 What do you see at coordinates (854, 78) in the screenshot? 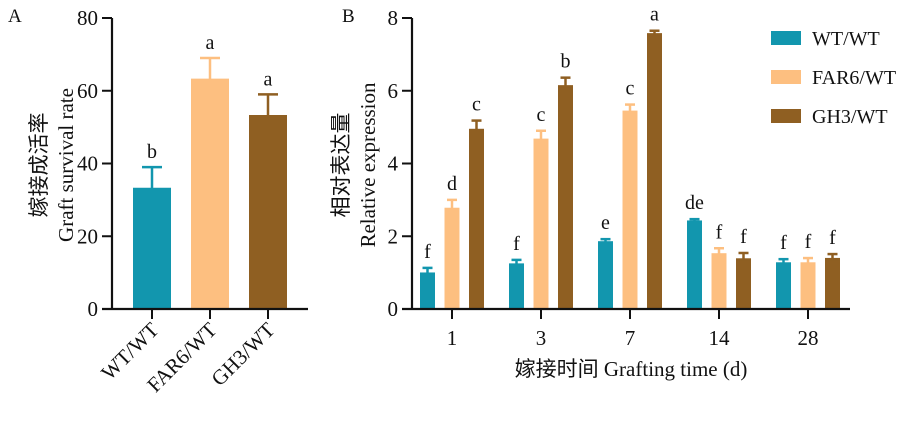
I see `legend-label: FAR6/WT` at bounding box center [854, 78].